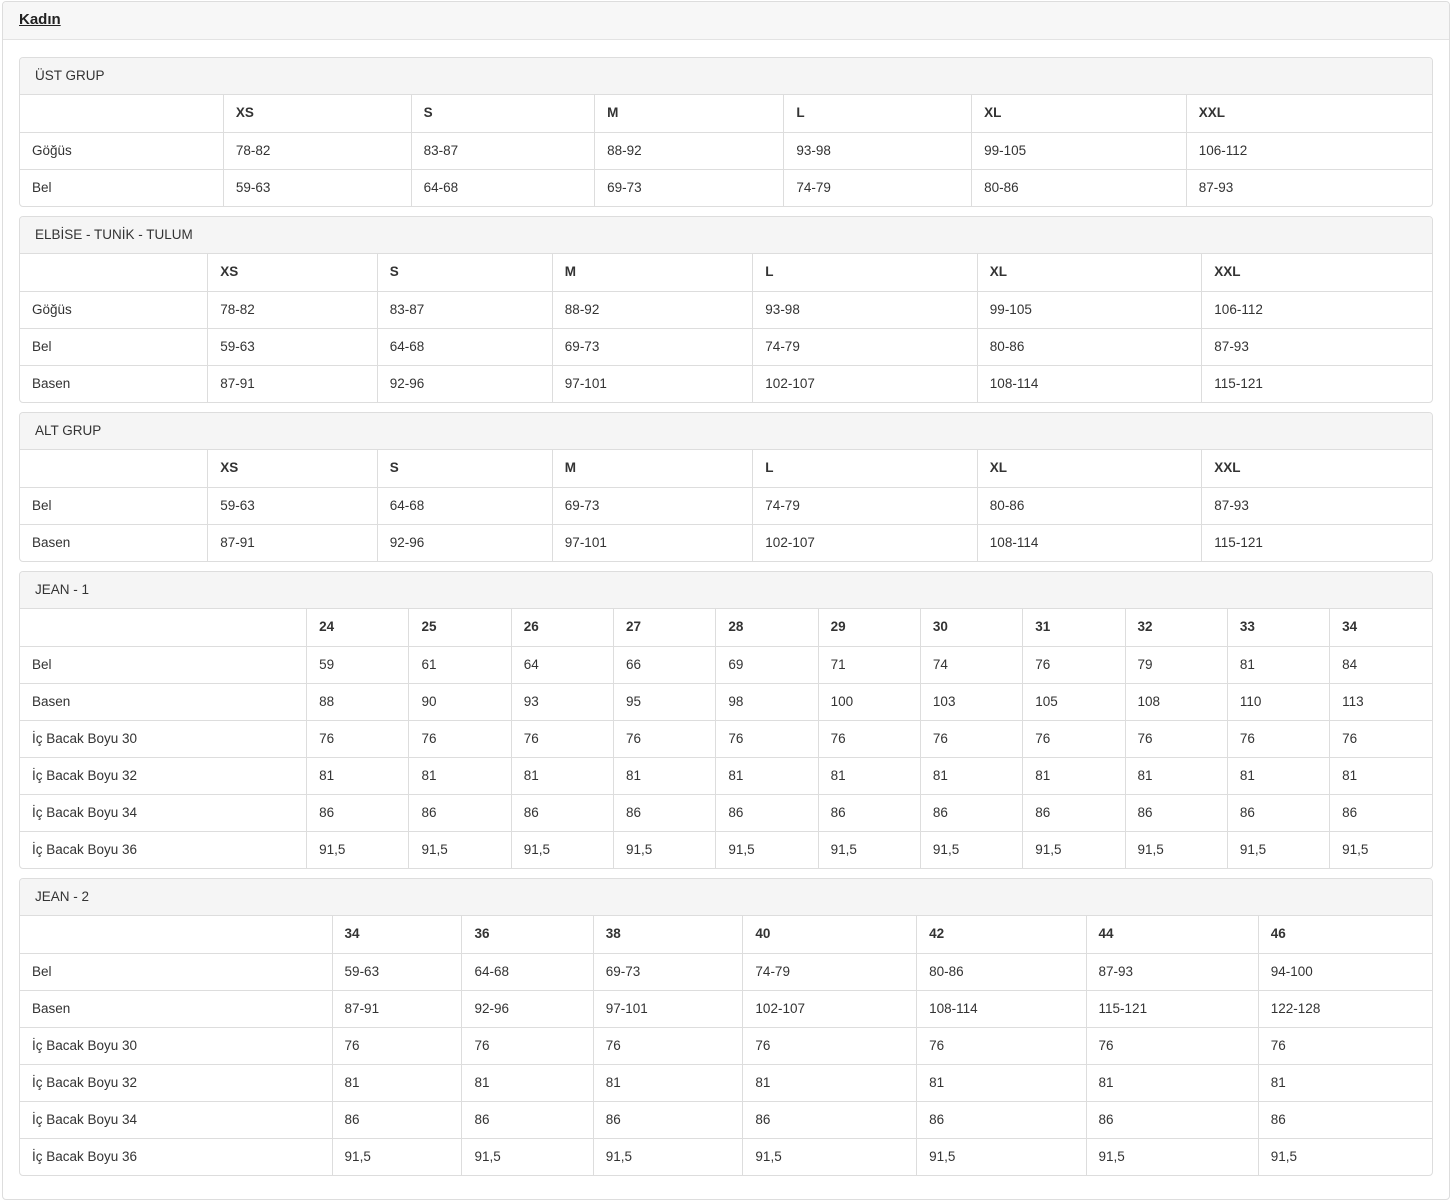  What do you see at coordinates (652, 505) in the screenshot?
I see `value-cell: 69-73` at bounding box center [652, 505].